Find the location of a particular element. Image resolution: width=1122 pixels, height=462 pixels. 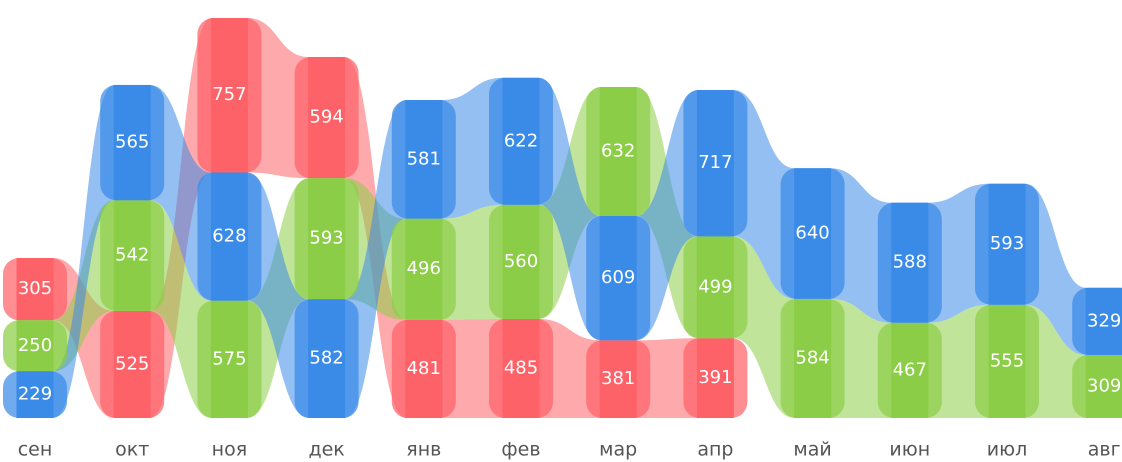

value-label: 594 is located at coordinates (326, 117).